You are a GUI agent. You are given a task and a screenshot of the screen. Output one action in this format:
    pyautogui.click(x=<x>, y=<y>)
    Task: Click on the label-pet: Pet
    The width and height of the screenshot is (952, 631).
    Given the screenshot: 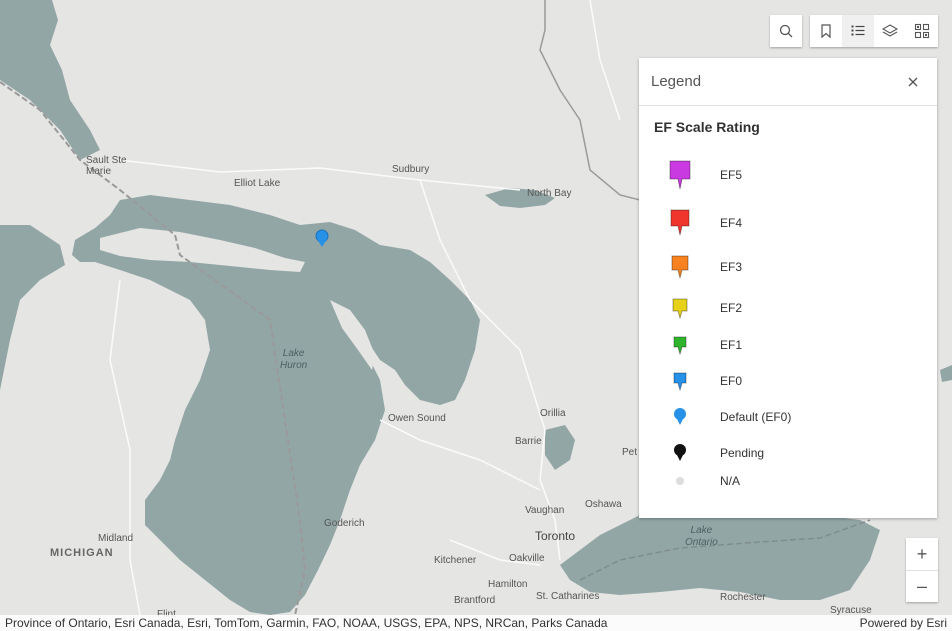 What is the action you would take?
    pyautogui.click(x=630, y=452)
    